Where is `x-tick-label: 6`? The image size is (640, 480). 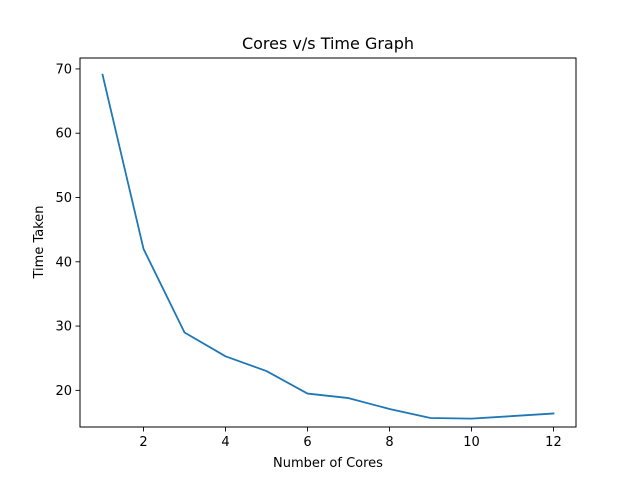
x-tick-label: 6 is located at coordinates (307, 442).